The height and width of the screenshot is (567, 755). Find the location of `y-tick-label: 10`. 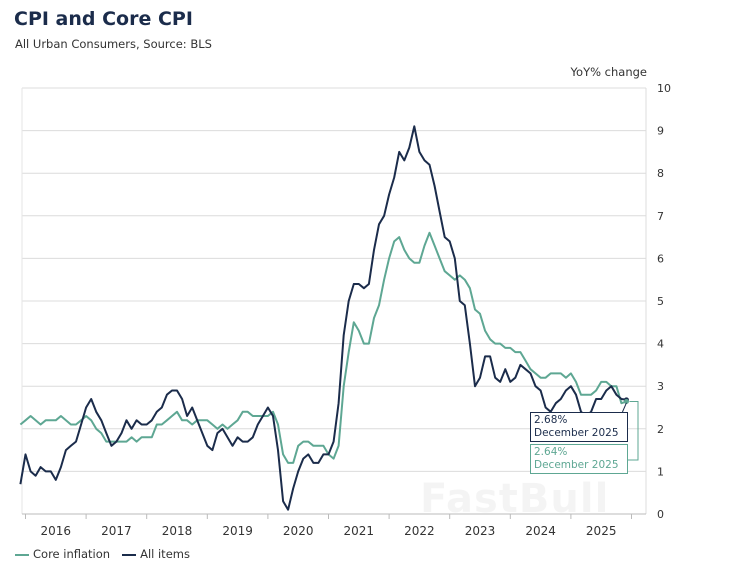

y-tick-label: 10 is located at coordinates (664, 88).